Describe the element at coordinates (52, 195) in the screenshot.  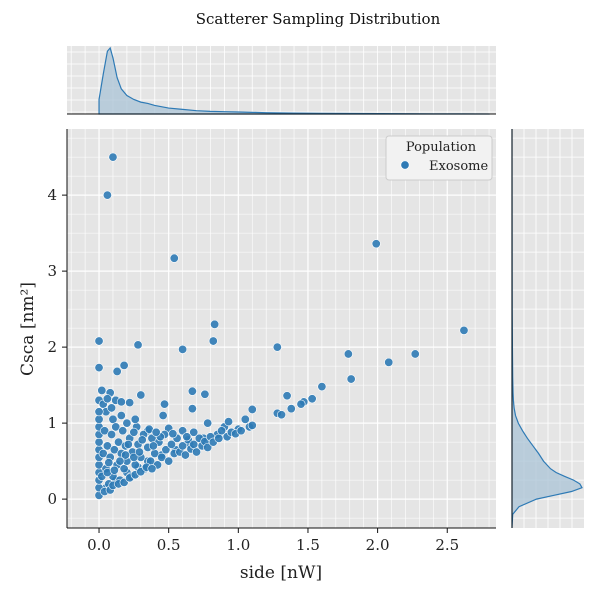
I see `y-tick-label: 4` at that location.